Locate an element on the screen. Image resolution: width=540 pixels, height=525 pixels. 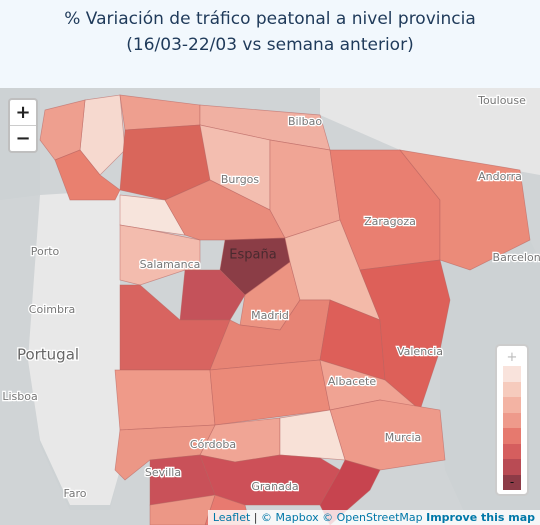
place-label: Zaragoza is located at coordinates (390, 221).